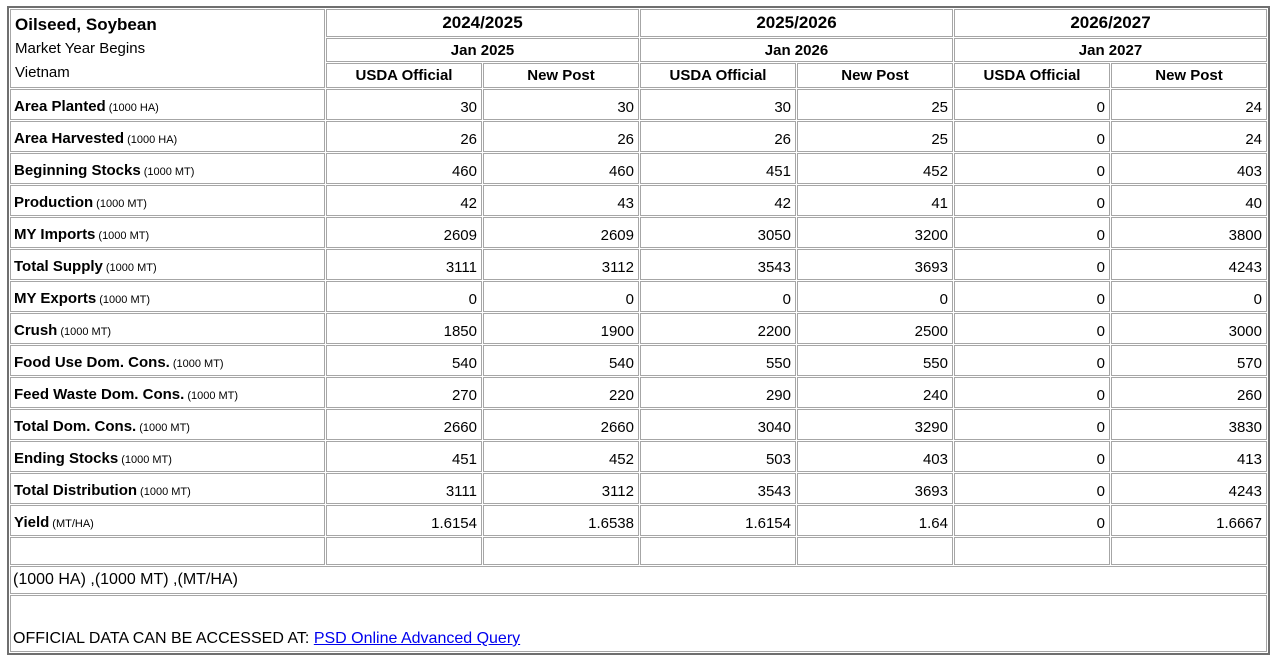 The width and height of the screenshot is (1285, 659). I want to click on row-label: Total Distribution, so click(76, 490).